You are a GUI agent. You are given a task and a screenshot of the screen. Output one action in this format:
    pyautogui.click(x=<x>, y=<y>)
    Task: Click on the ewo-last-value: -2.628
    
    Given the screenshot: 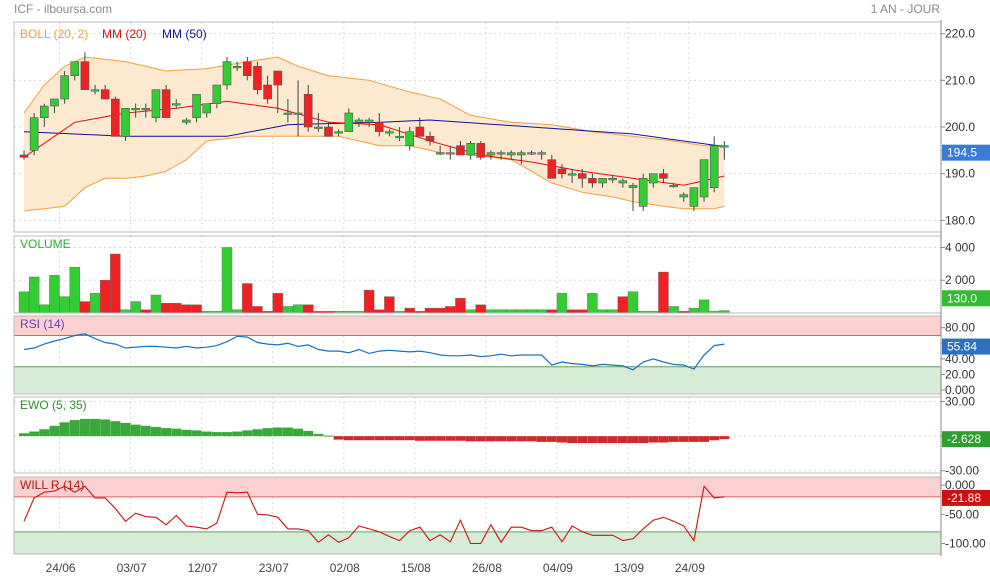 What is the action you would take?
    pyautogui.click(x=964, y=439)
    